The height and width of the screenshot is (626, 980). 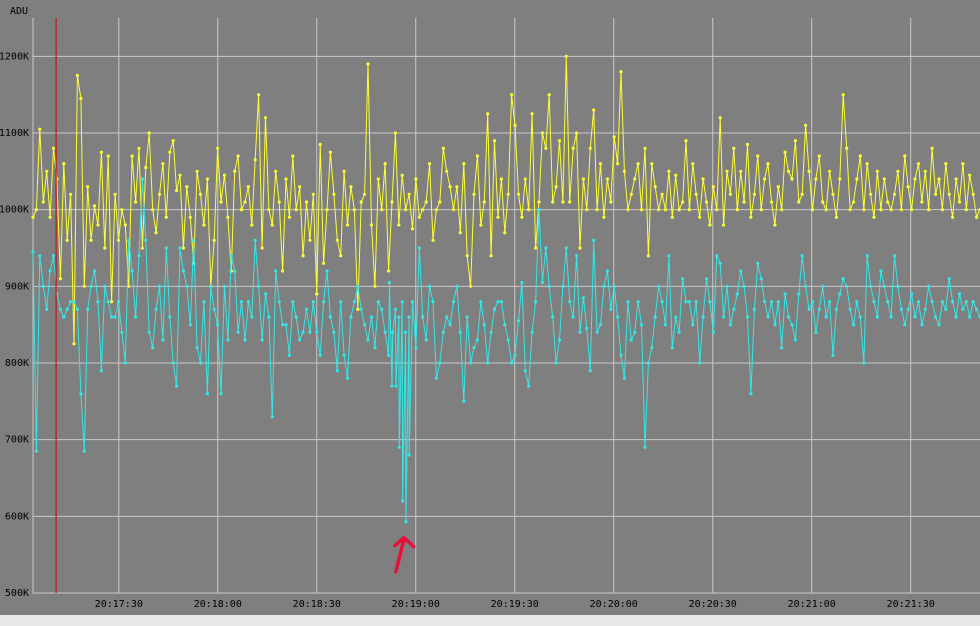 I want to click on y-axis-band, so click(x=16, y=296).